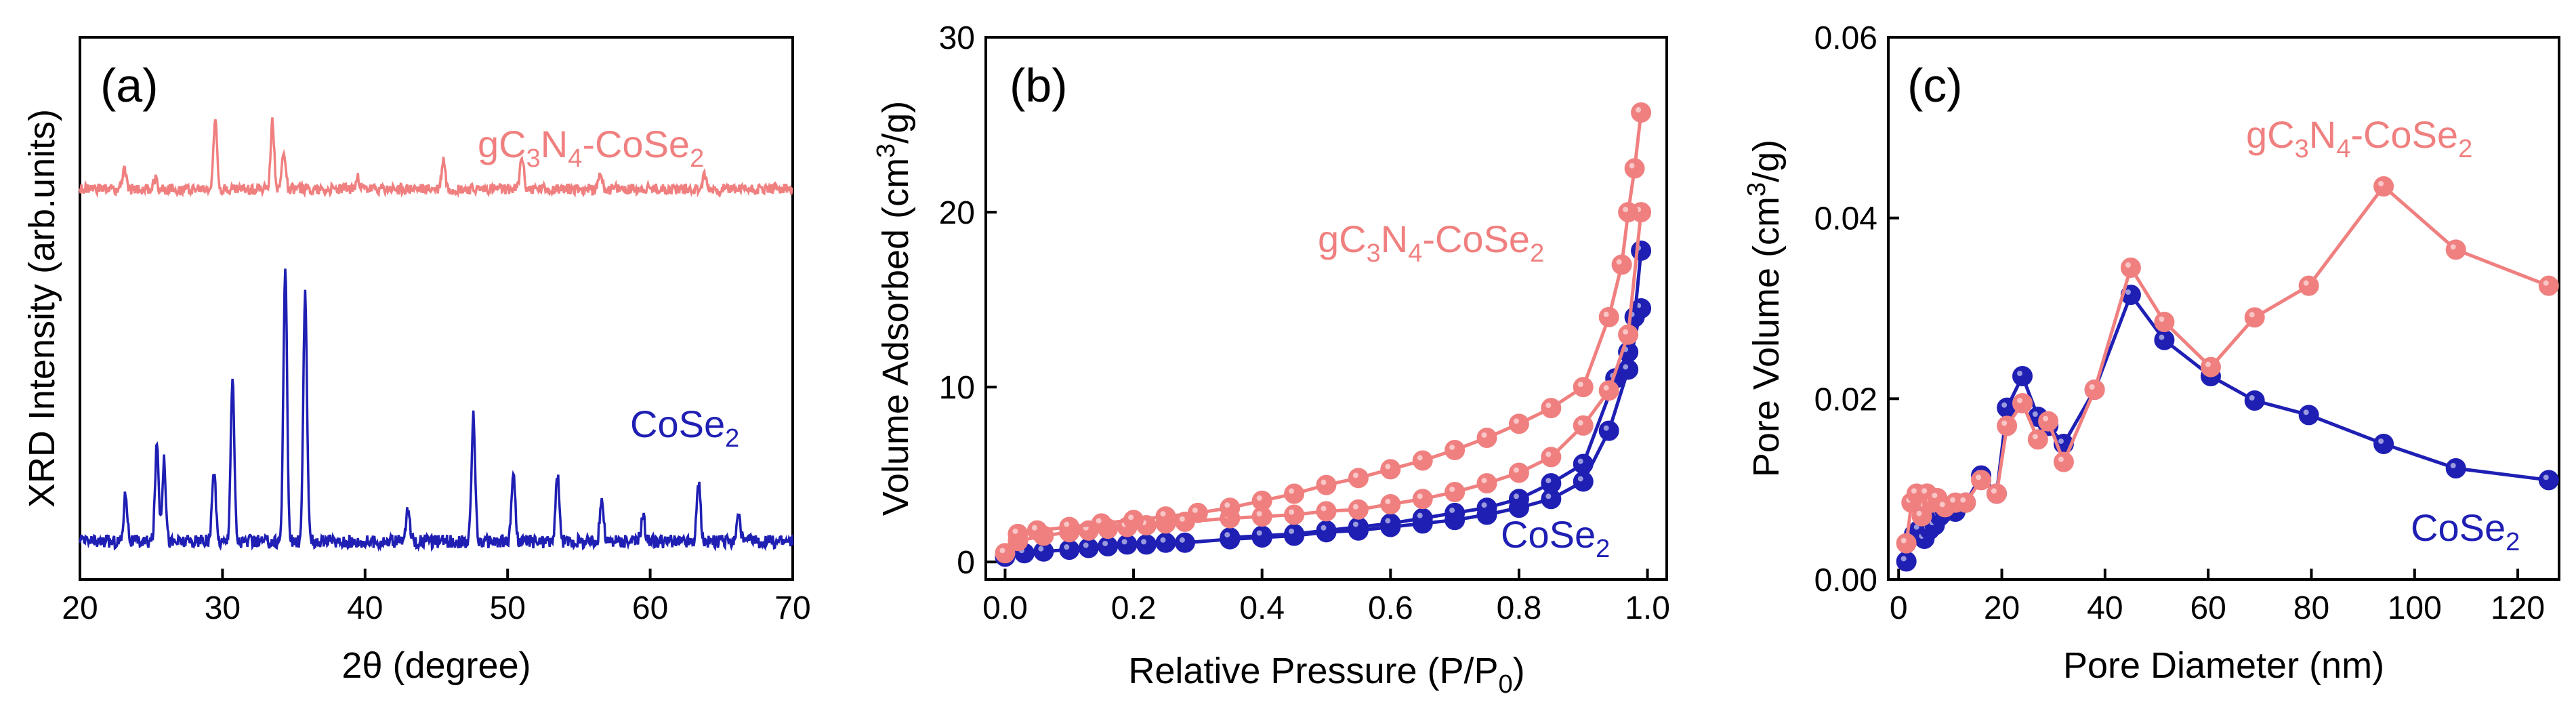  Describe the element at coordinates (1519, 608) in the screenshot. I see `panel-b-x-tick-label: 0.8` at that location.